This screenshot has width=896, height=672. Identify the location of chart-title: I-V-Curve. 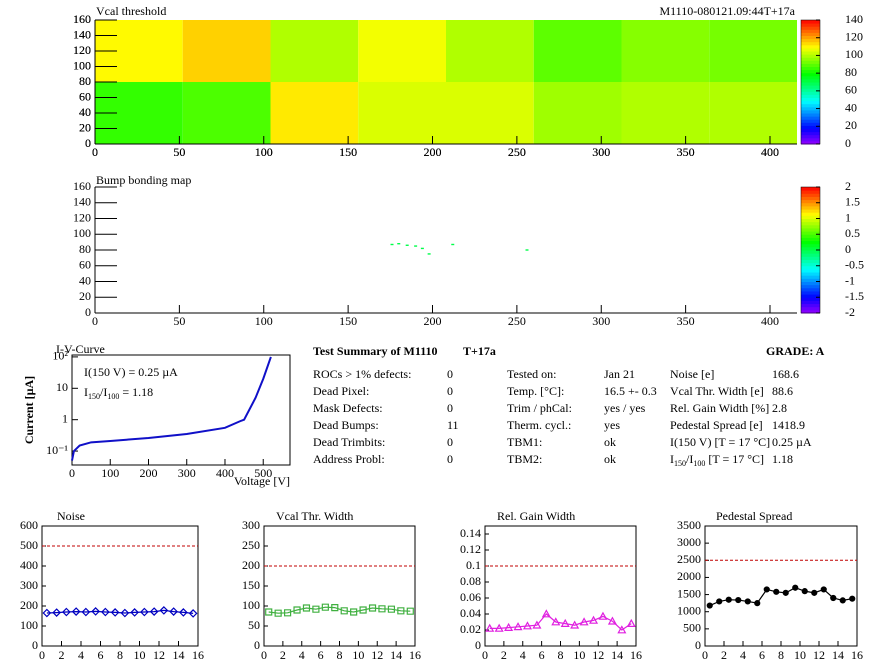
(80, 349).